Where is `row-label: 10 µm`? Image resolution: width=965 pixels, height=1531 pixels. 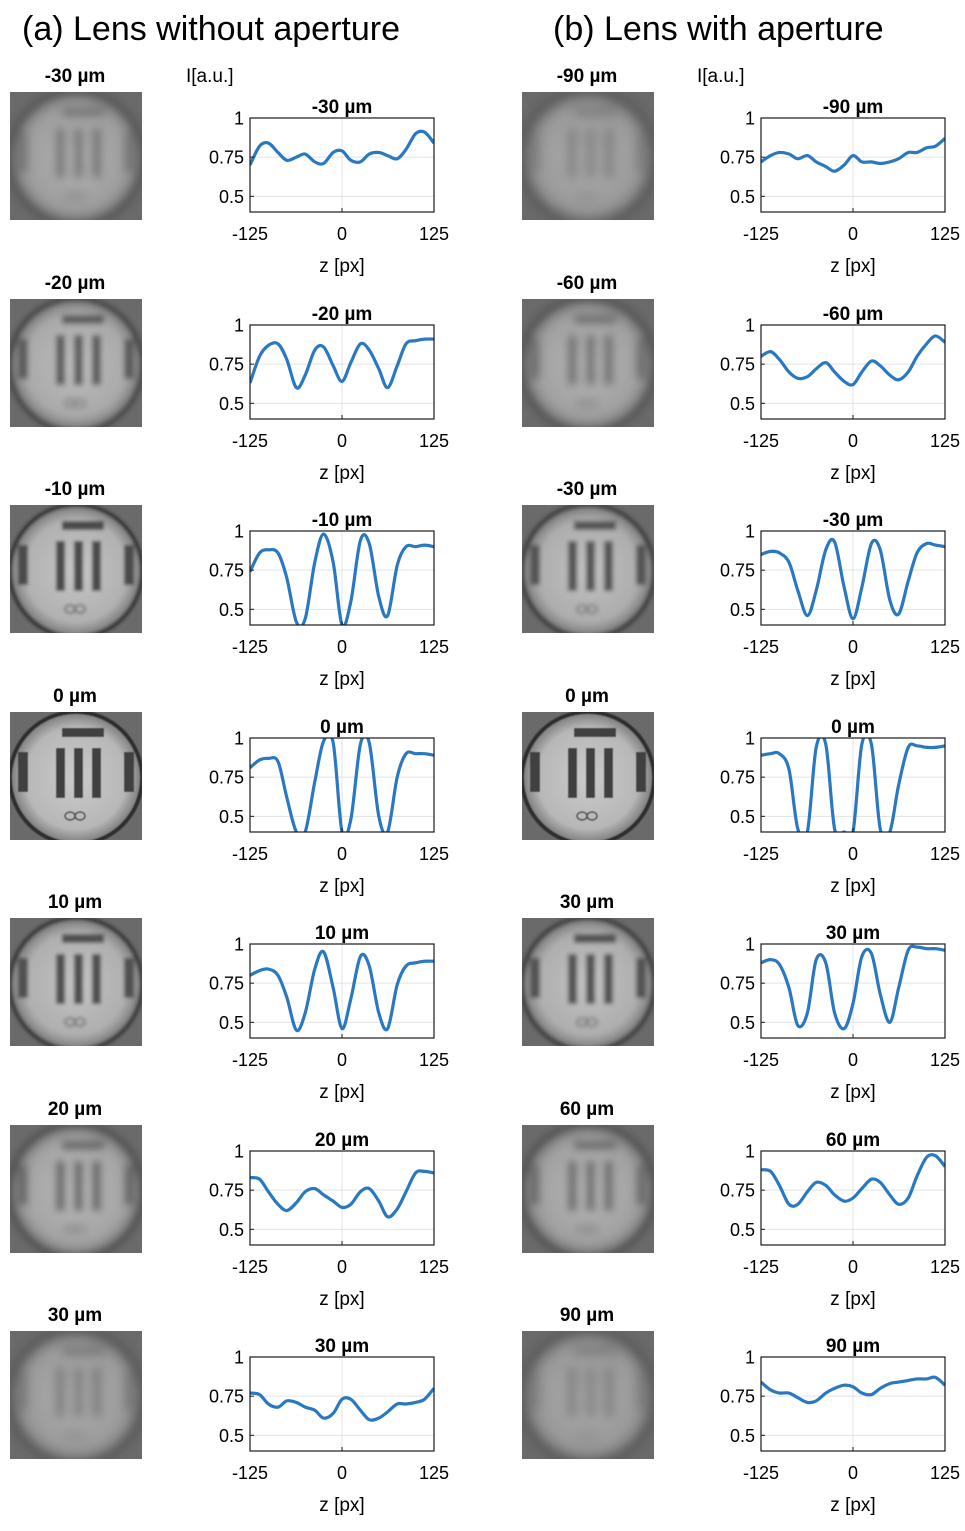
row-label: 10 µm is located at coordinates (75, 902).